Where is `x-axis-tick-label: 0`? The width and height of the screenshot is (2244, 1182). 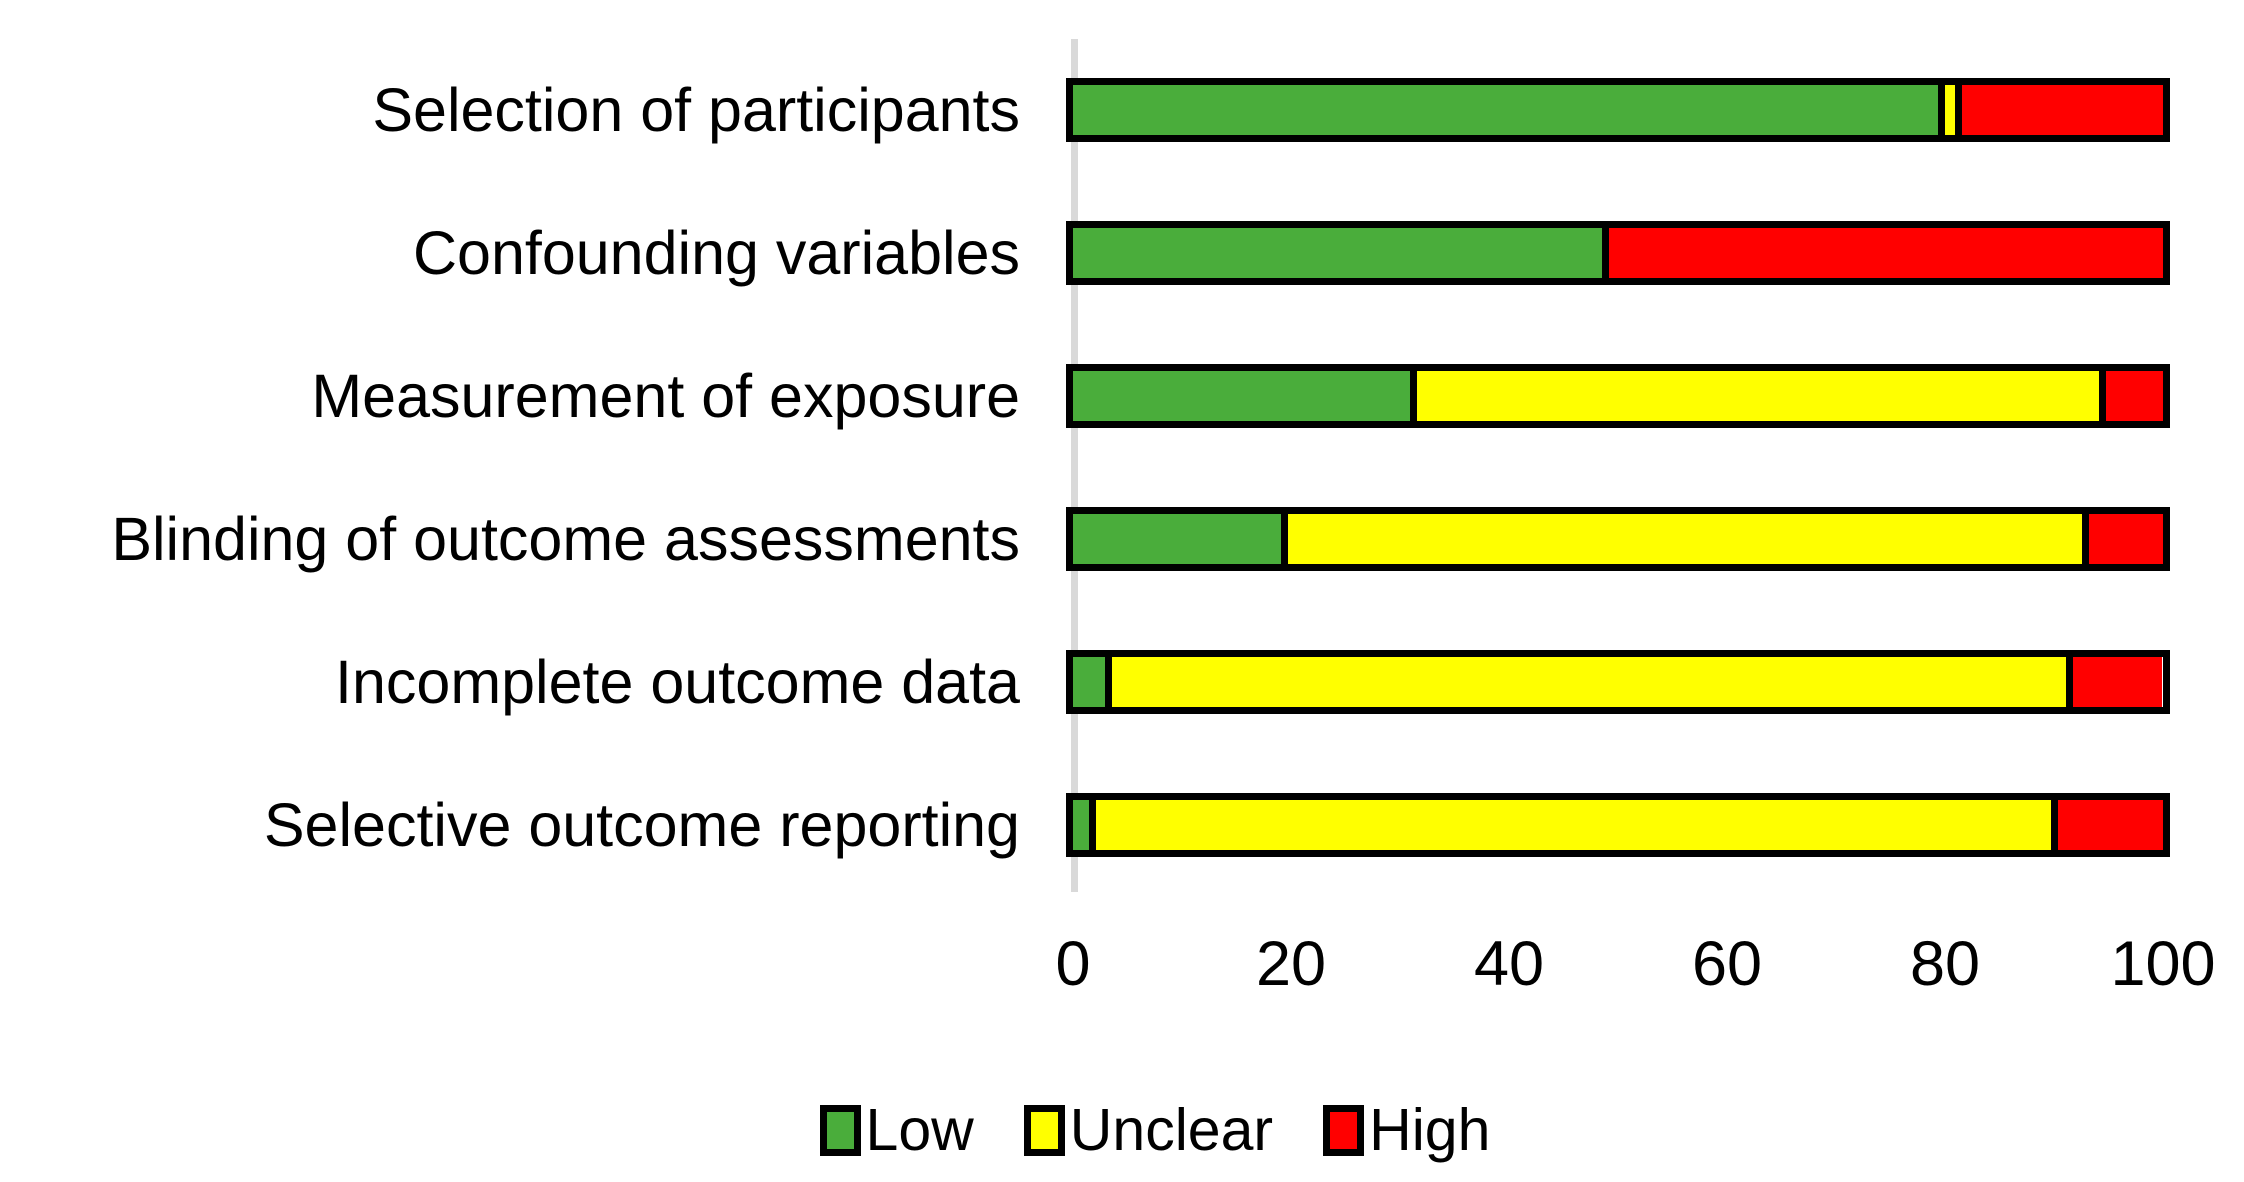
x-axis-tick-label: 0 is located at coordinates (1073, 964).